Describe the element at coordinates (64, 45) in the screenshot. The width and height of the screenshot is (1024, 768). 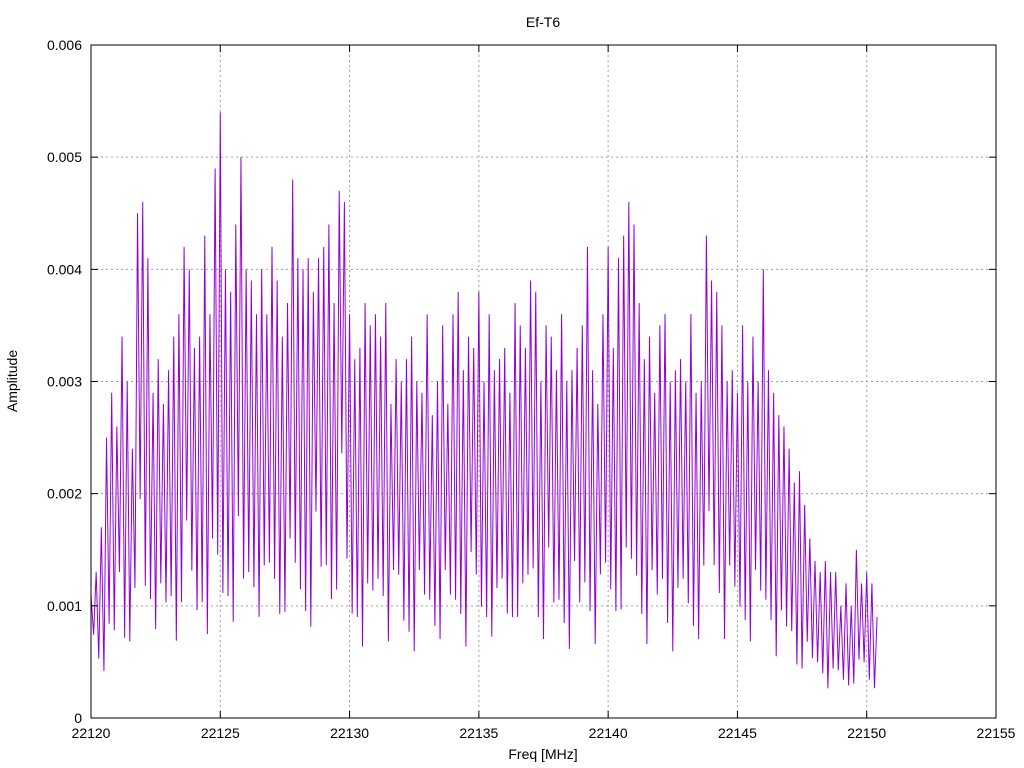
I see `y-tick-label: 0.006` at that location.